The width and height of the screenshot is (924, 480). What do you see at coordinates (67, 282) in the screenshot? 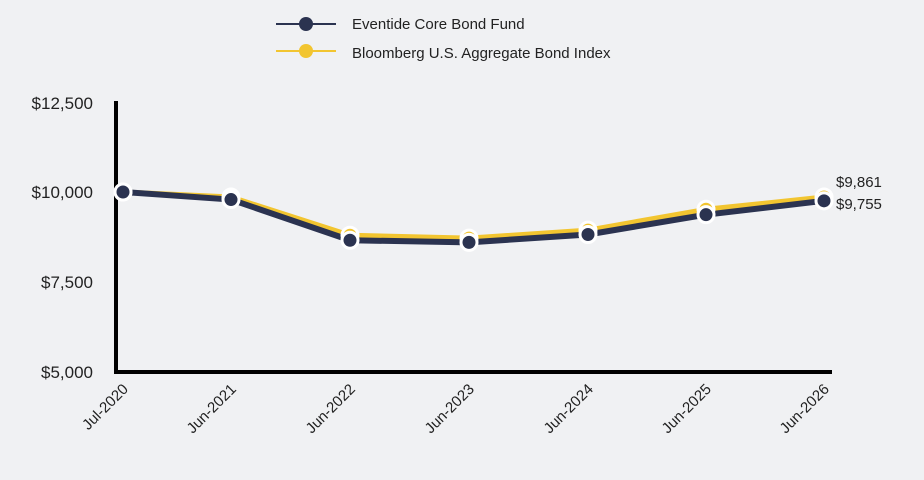
I see `y-tick-label: $7,500` at bounding box center [67, 282].